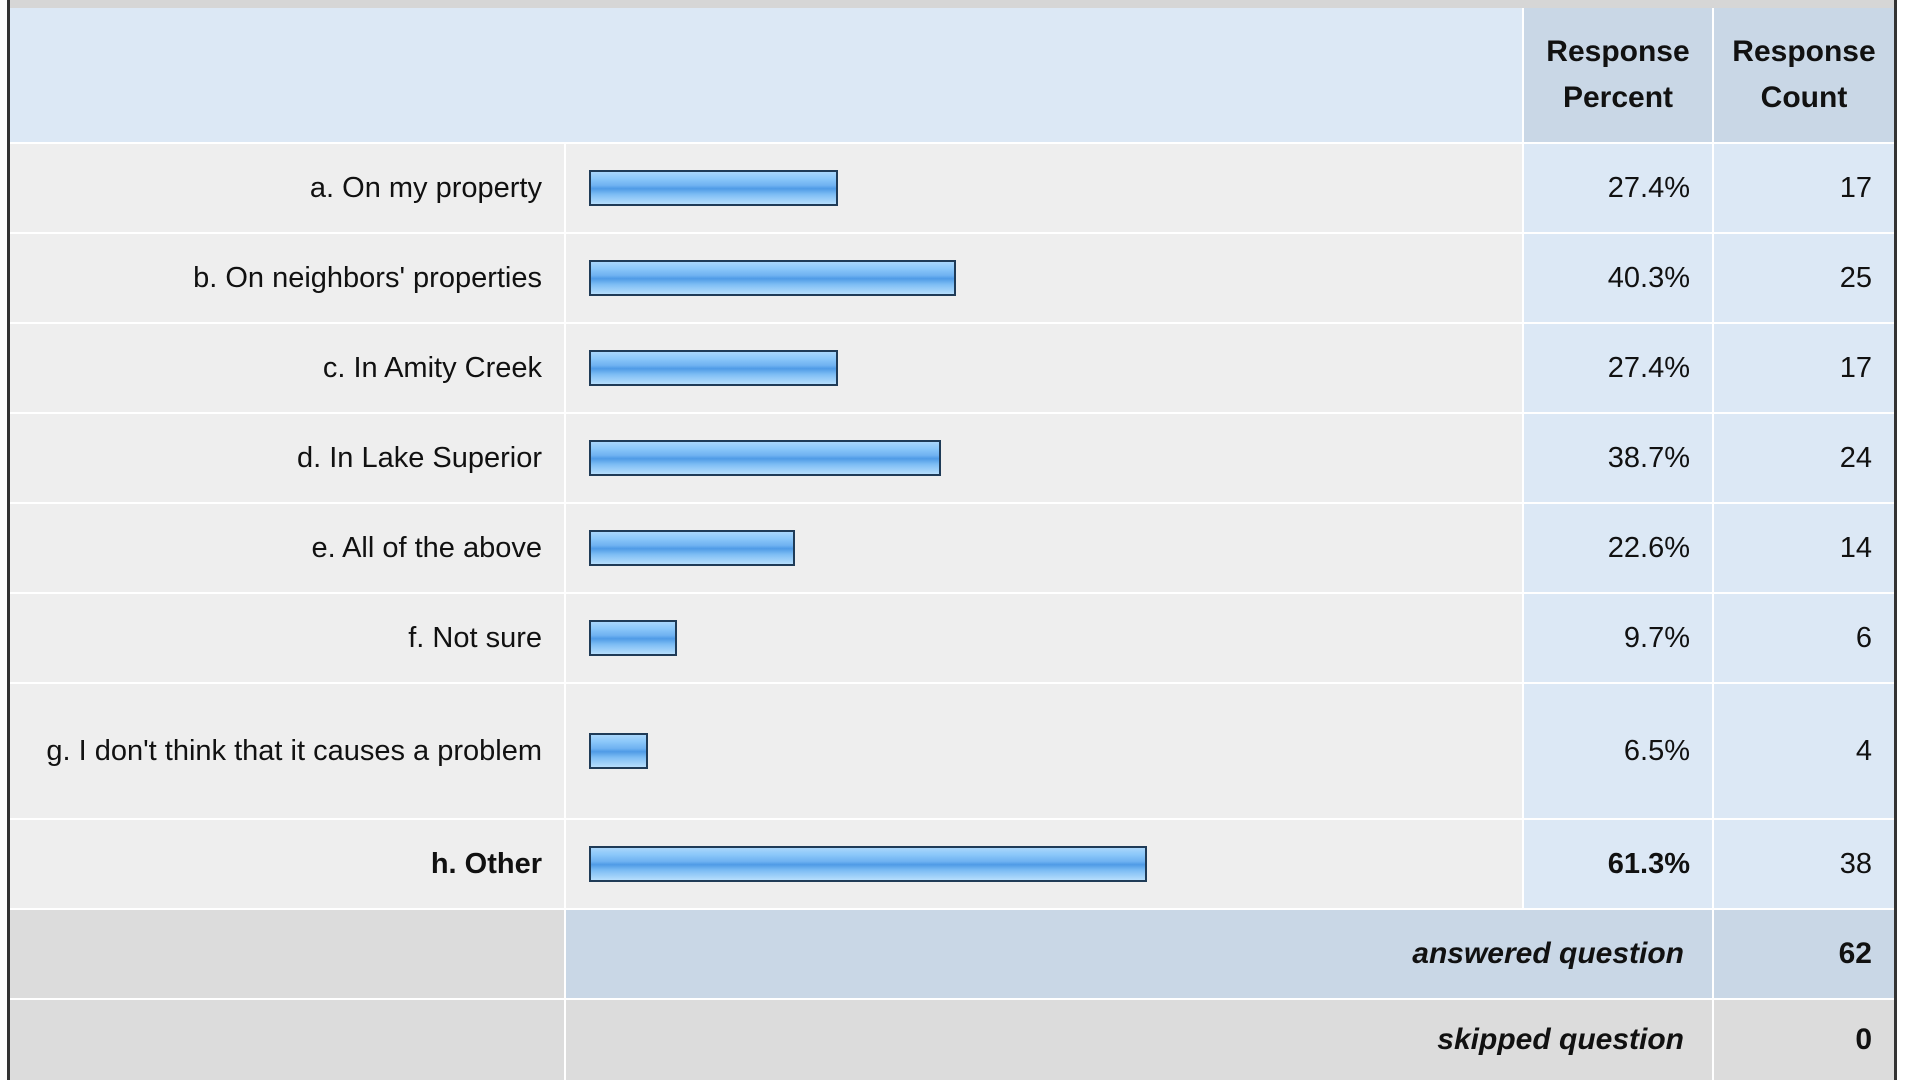  I want to click on header-count-label: Response Count, so click(1804, 74).